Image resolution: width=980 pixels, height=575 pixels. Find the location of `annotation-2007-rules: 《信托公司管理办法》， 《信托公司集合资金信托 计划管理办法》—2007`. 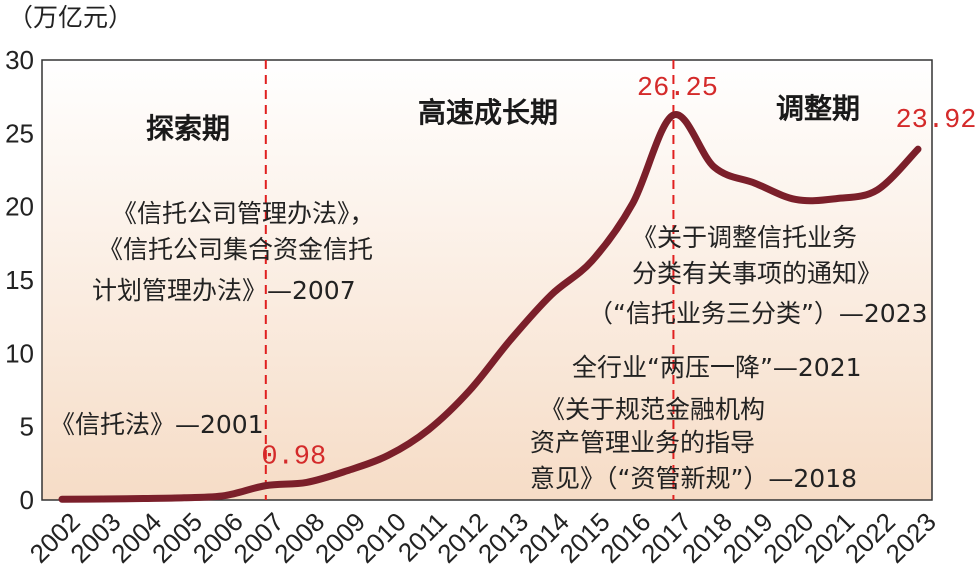

annotation-2007-rules: 《信托公司管理办法》， 《信托公司集合资金信托 计划管理办法》—2007 is located at coordinates (233, 252).